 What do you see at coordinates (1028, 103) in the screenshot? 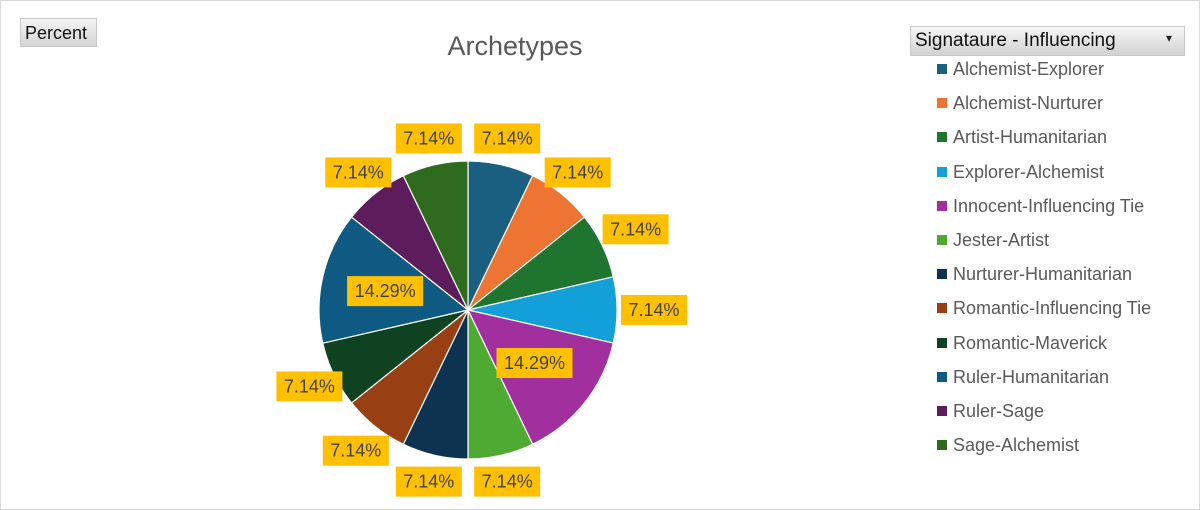
I see `legend-label: Alchemist-Nurturer` at bounding box center [1028, 103].